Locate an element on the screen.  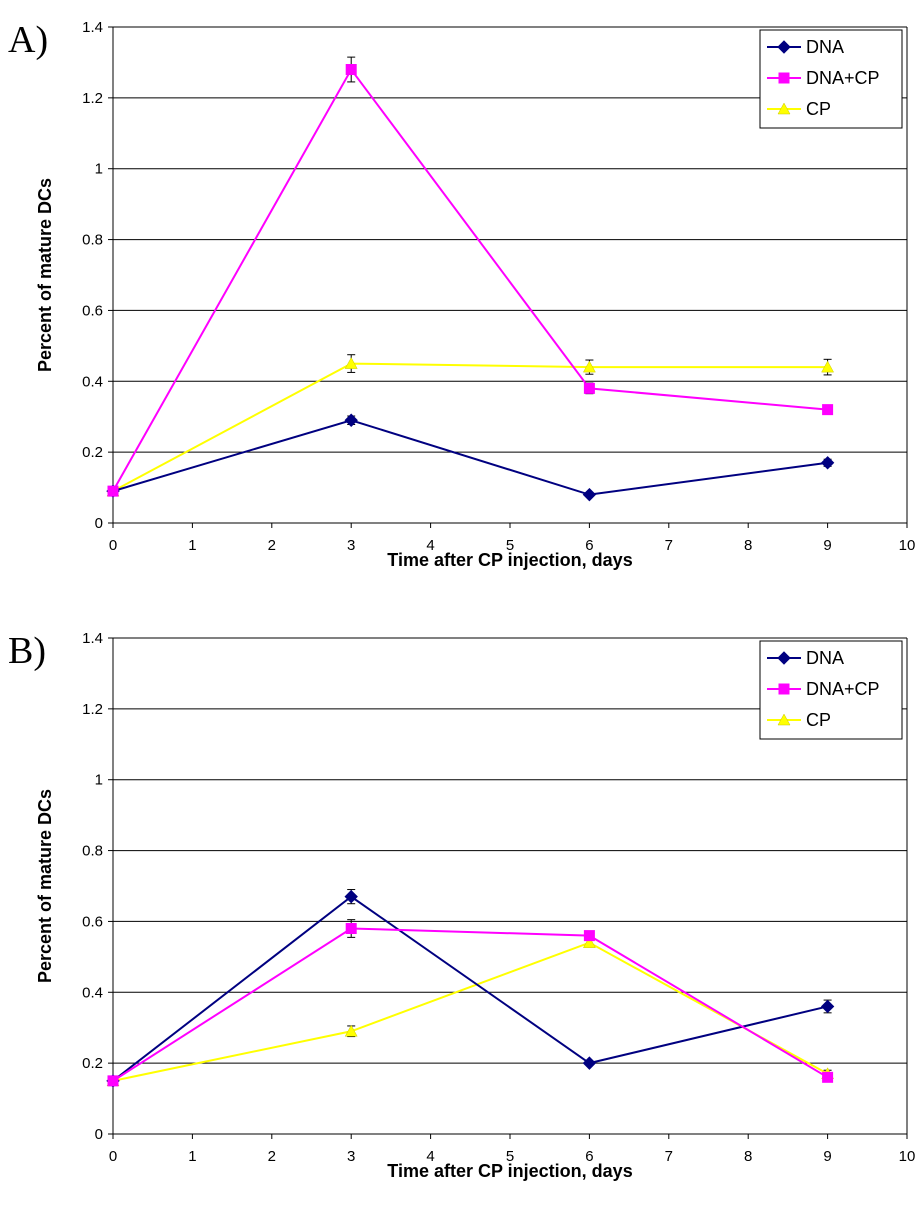
series-dna-cp is located at coordinates (470, 1003).